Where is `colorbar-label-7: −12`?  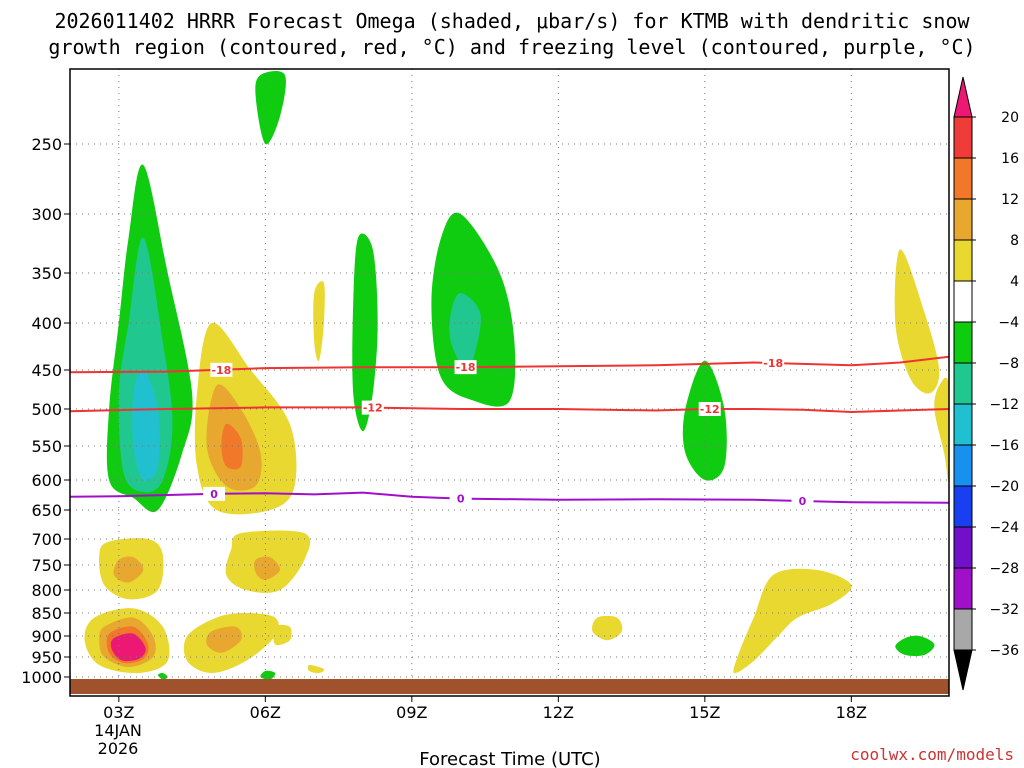
colorbar-label-7: −12 is located at coordinates (1004, 405).